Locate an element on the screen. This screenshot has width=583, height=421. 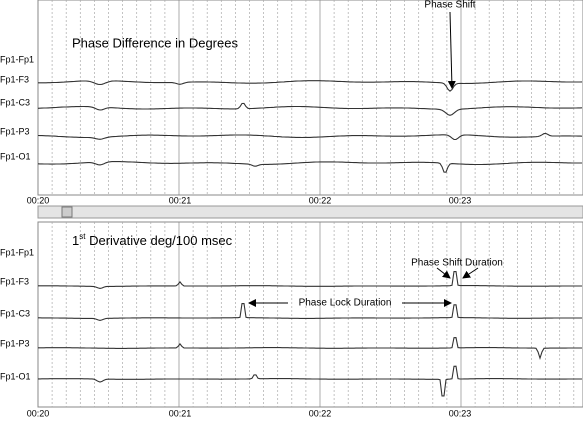
title-number: 1 is located at coordinates (75, 240).